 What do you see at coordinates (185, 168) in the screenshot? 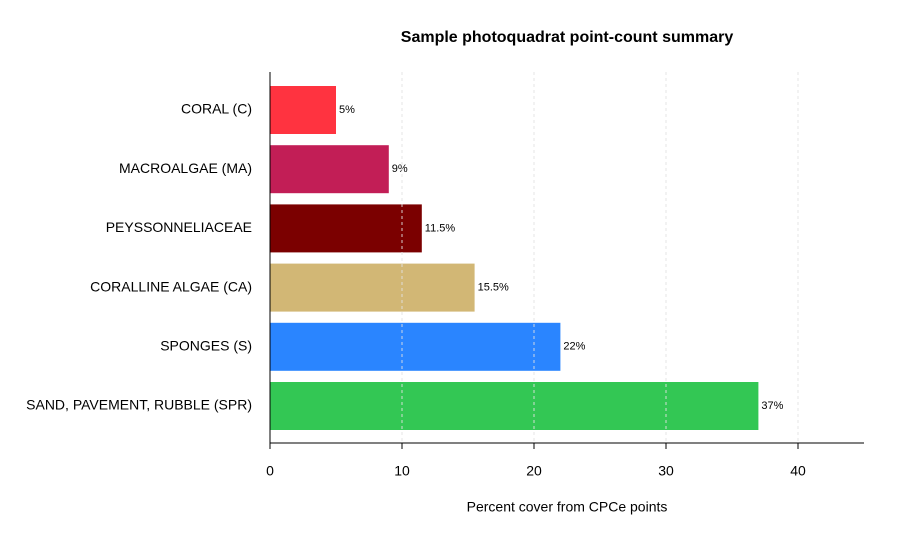
I see `y-tick-label: MACROALGAE (MA)` at bounding box center [185, 168].